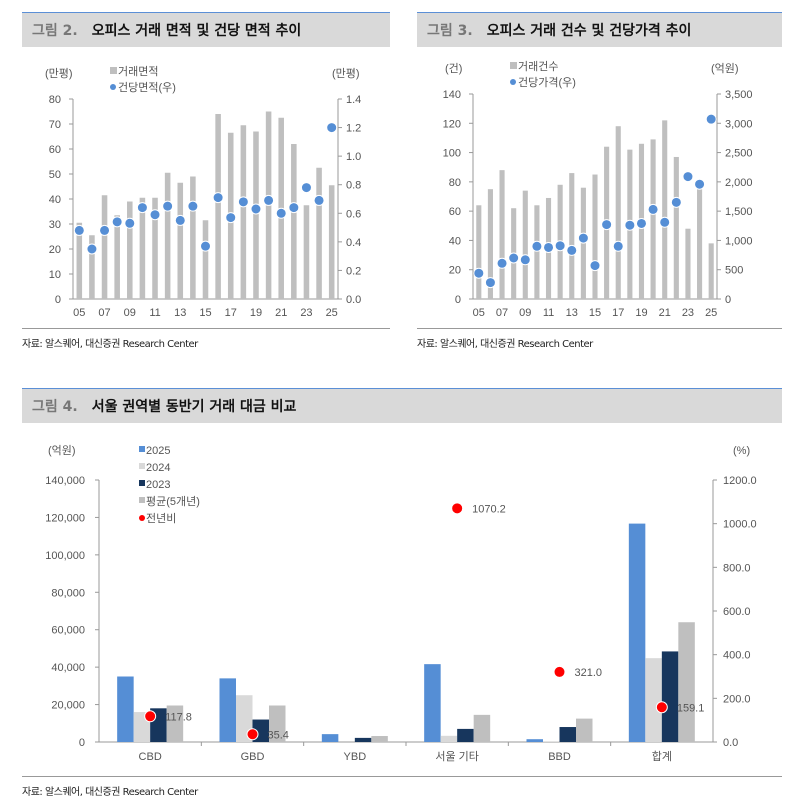 This screenshot has width=803, height=802. I want to click on fig2-y-tick-label: 30, so click(55, 225).